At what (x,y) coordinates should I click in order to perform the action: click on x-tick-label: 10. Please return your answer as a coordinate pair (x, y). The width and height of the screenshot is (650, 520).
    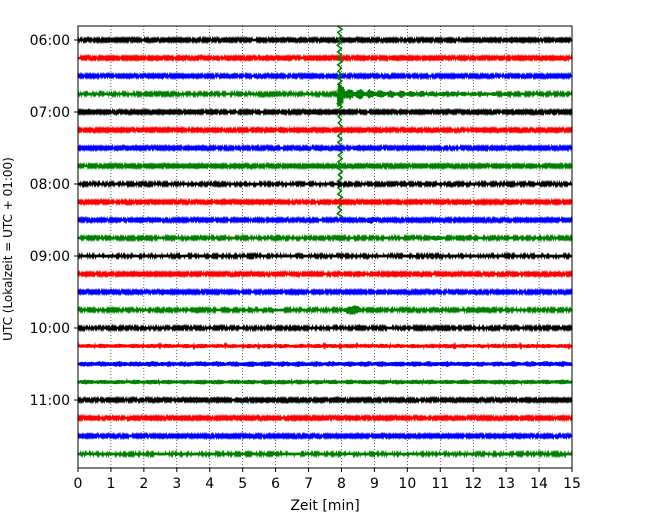
    Looking at the image, I should click on (407, 484).